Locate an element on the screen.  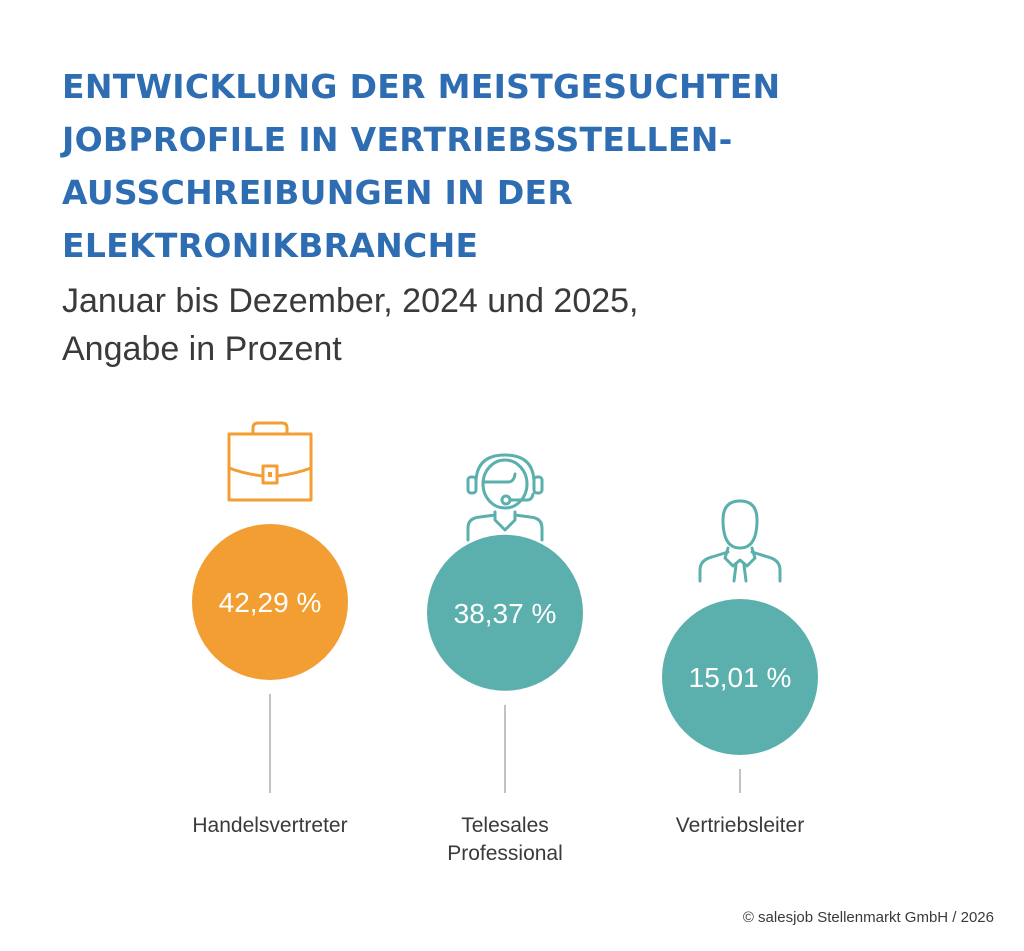
headset-agent-icon is located at coordinates (505, 497).